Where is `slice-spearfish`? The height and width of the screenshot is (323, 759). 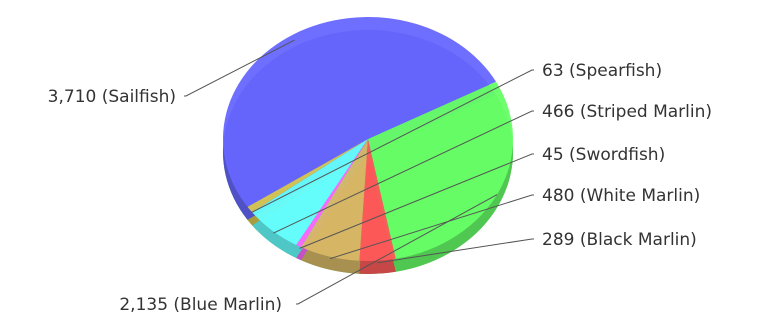
slice-spearfish is located at coordinates (307, 176).